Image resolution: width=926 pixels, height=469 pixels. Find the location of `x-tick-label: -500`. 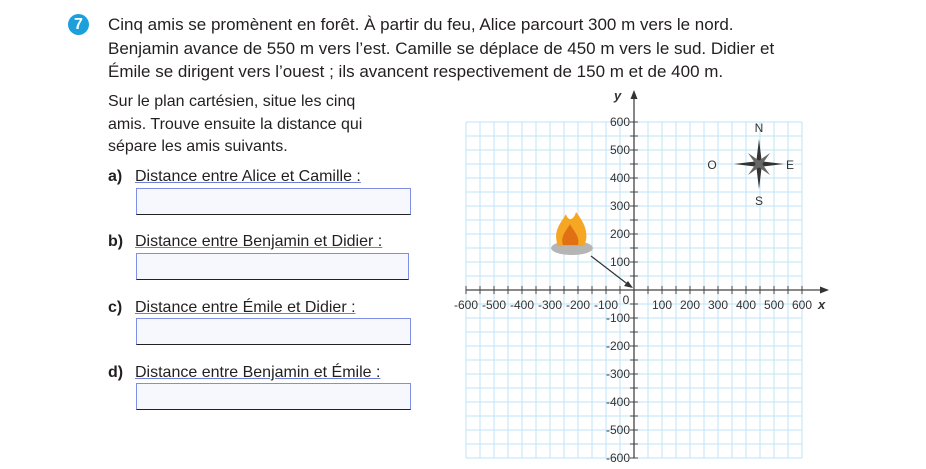

x-tick-label: -500 is located at coordinates (494, 305).